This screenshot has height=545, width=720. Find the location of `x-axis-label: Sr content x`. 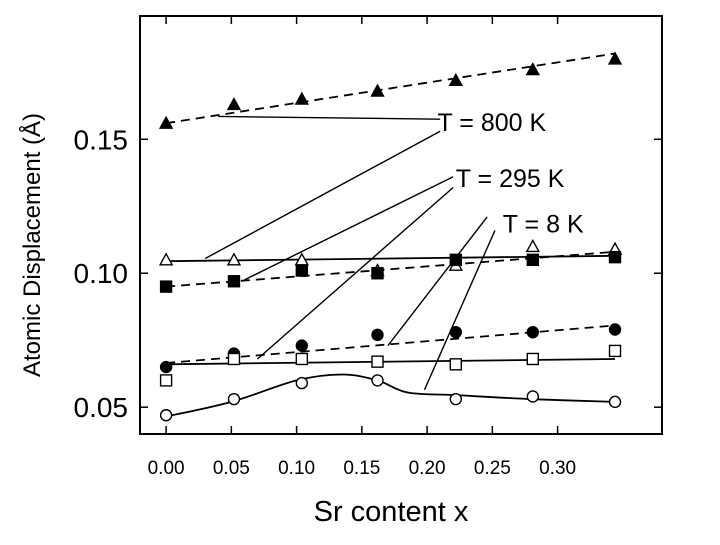

x-axis-label: Sr content x is located at coordinates (391, 512).